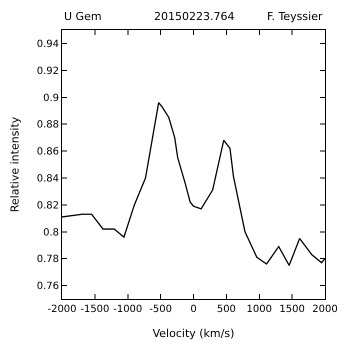  Describe the element at coordinates (95, 309) in the screenshot. I see `x-tick-label: -1500` at that location.